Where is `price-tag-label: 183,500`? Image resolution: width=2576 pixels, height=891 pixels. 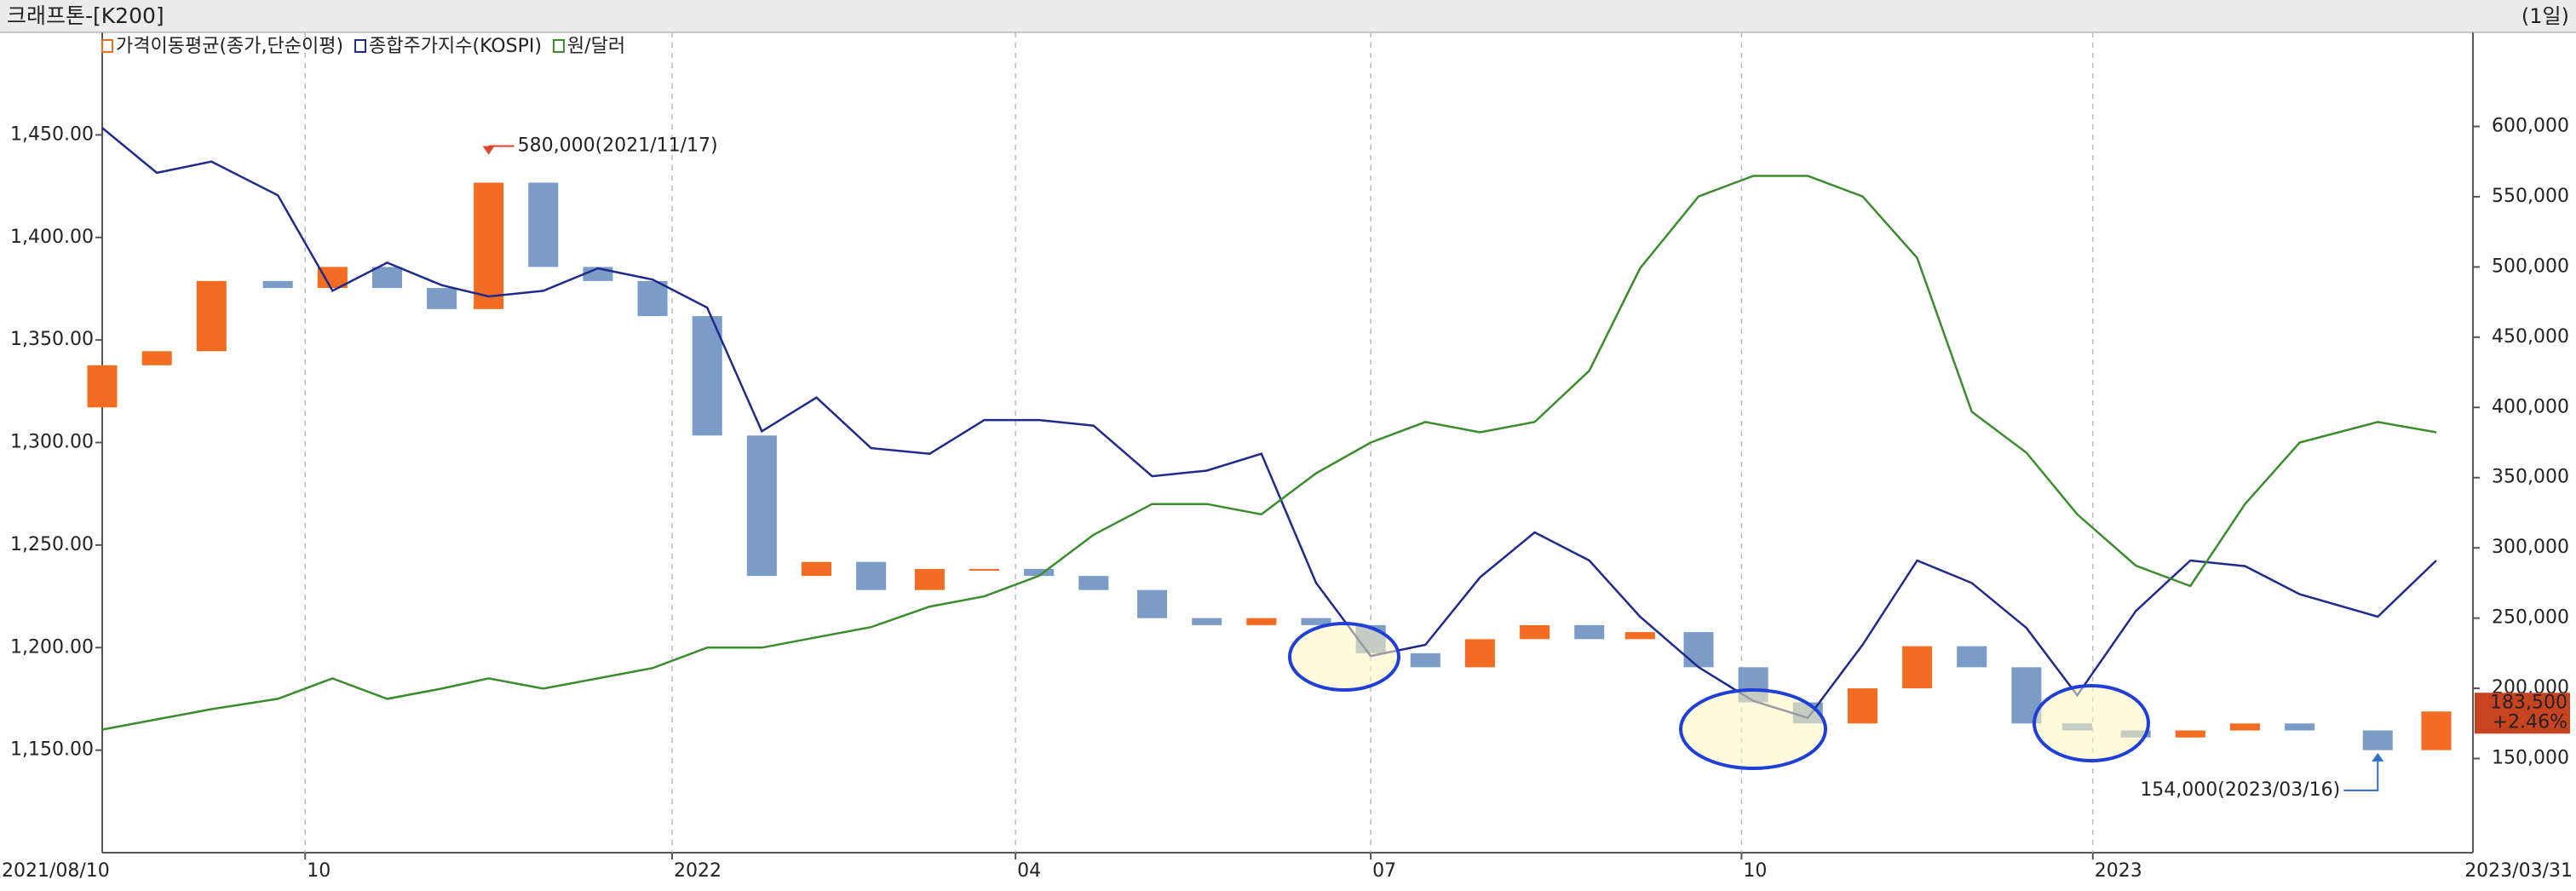
price-tag-label: 183,500 is located at coordinates (2529, 702).